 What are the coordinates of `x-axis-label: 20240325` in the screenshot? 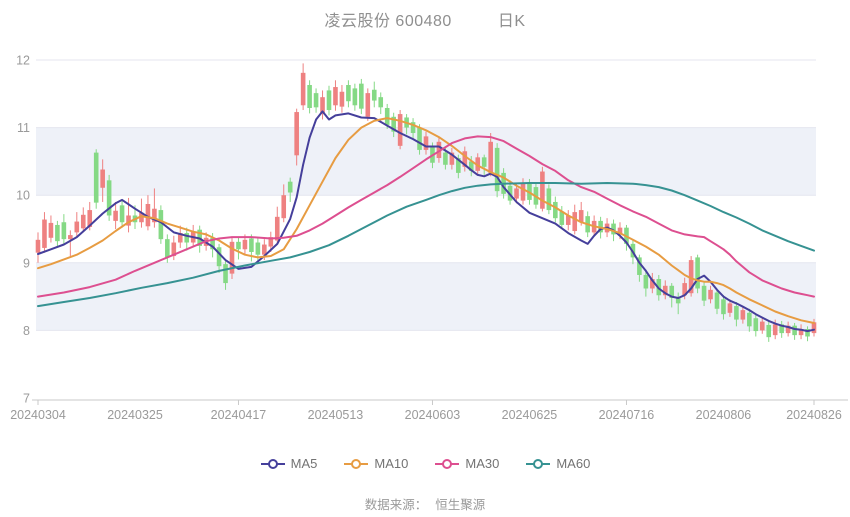 It's located at (135, 415).